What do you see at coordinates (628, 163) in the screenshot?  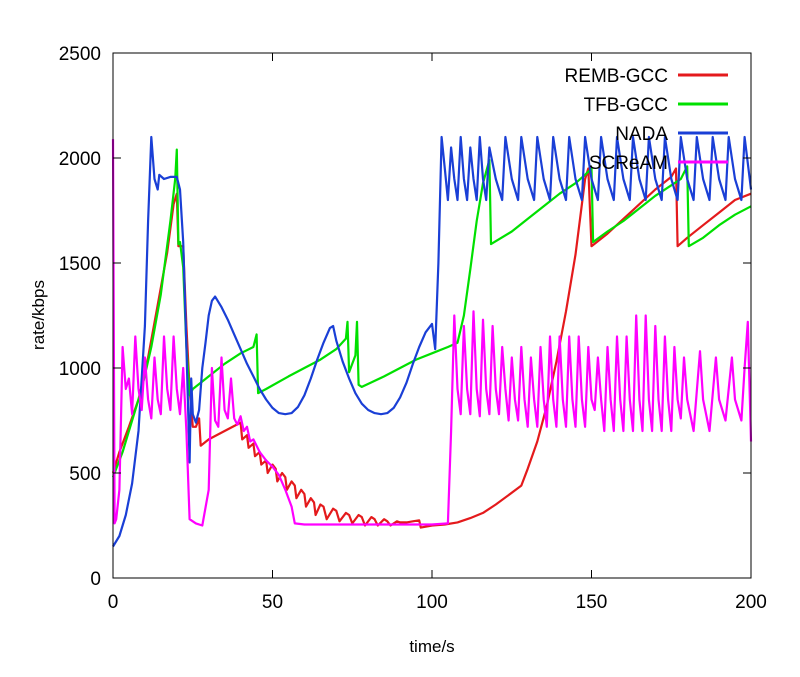 I see `legend-label: SCReAM` at bounding box center [628, 163].